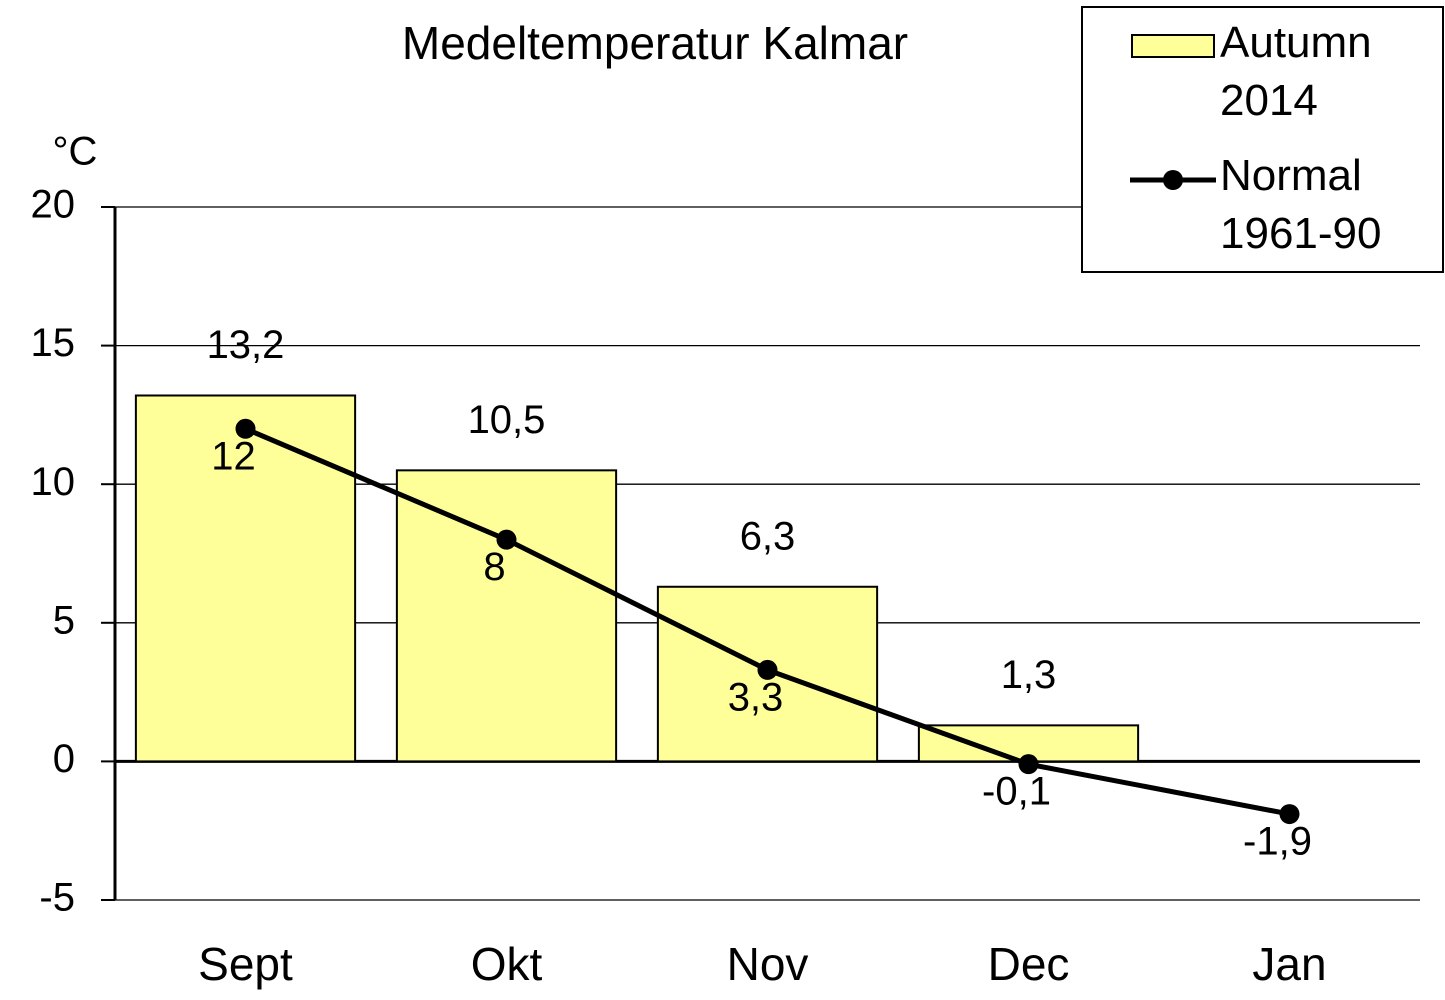  Describe the element at coordinates (53, 205) in the screenshot. I see `y-tick-label: 20` at that location.